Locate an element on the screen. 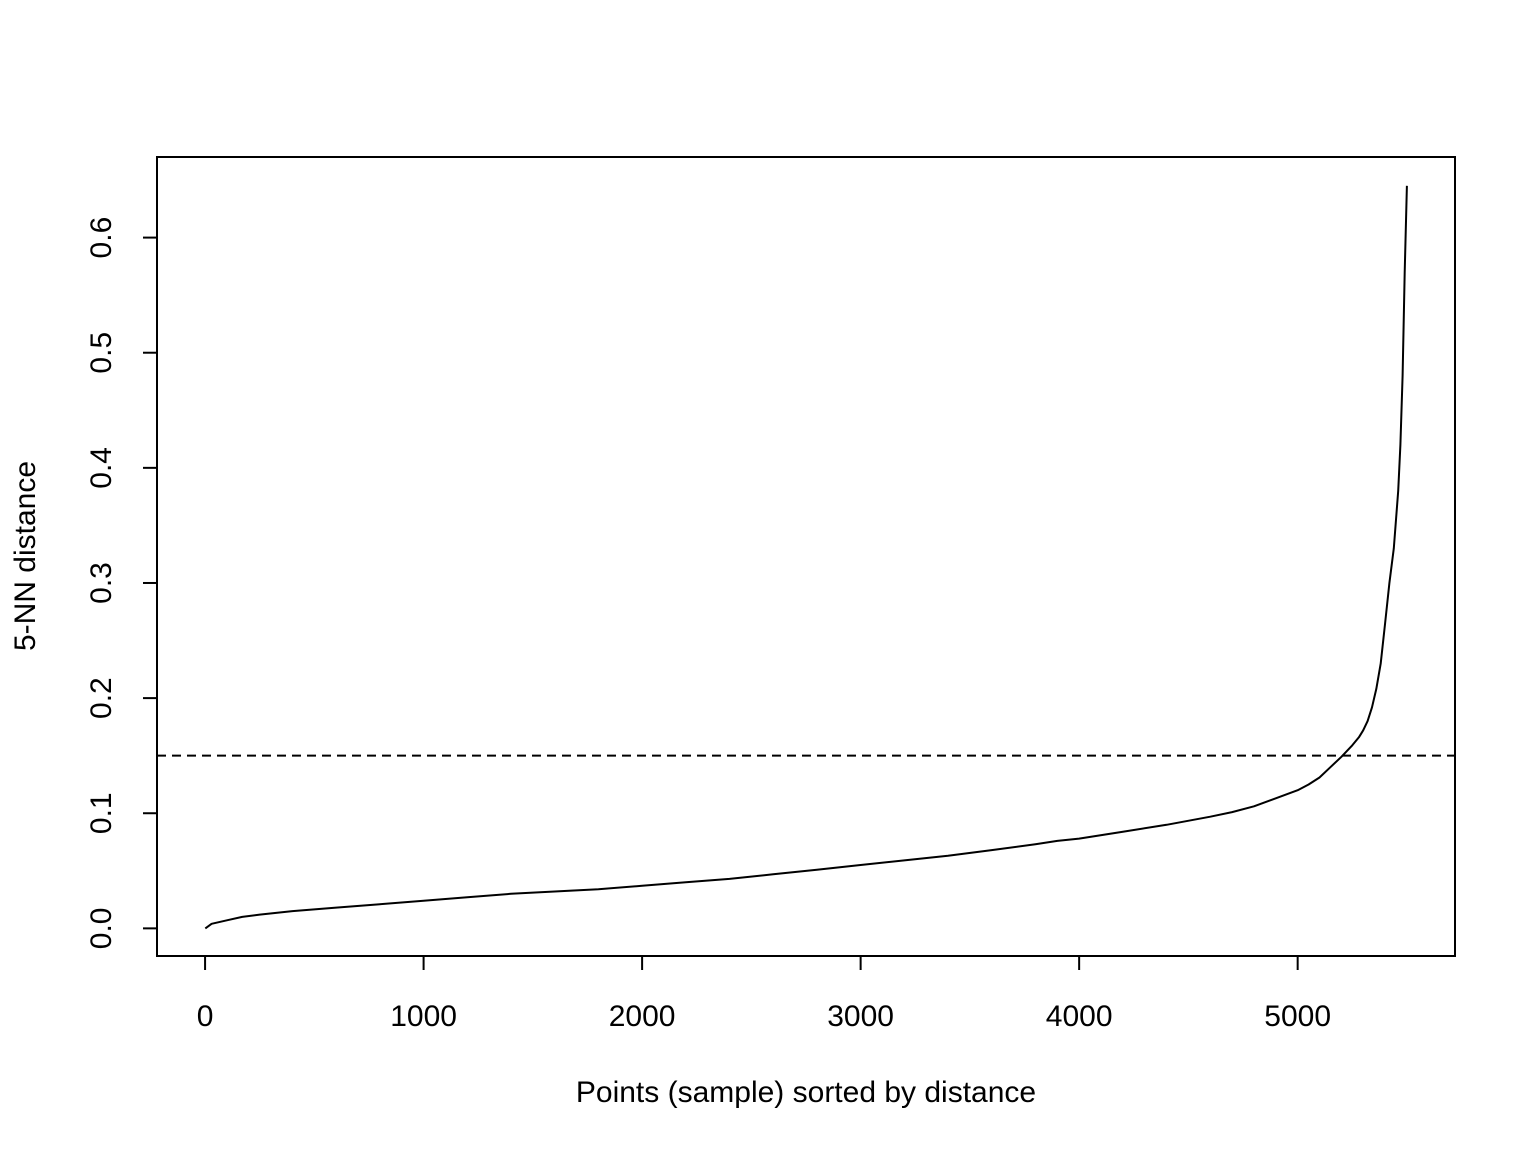  x-tick-label: 3000 is located at coordinates (860, 1016).